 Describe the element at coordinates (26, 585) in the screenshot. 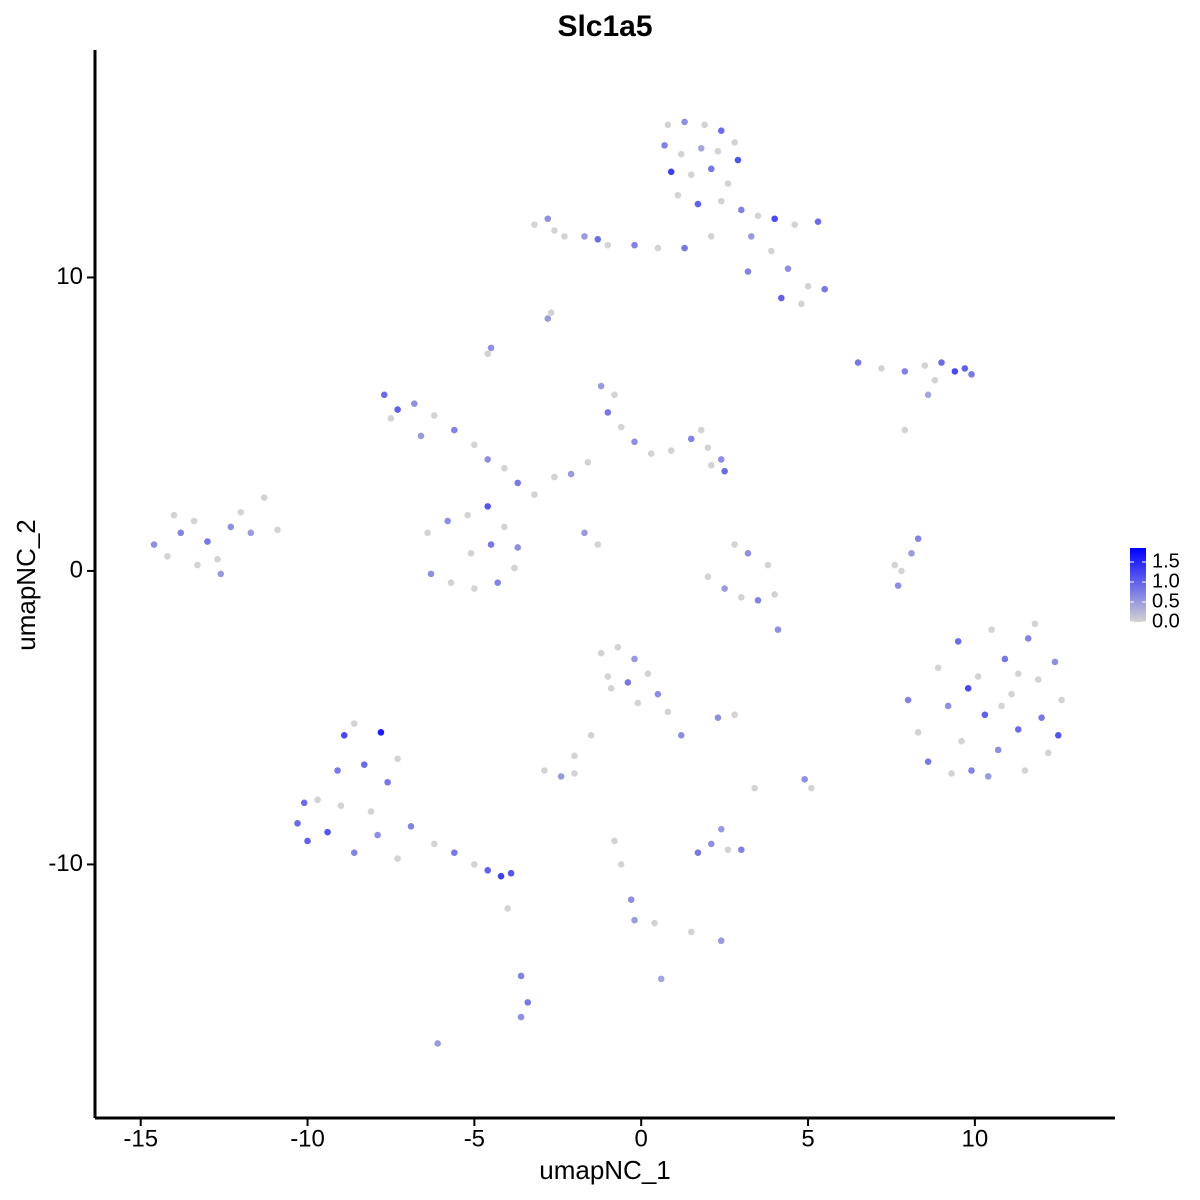

I see `y-axis-label: umapNC_2` at that location.